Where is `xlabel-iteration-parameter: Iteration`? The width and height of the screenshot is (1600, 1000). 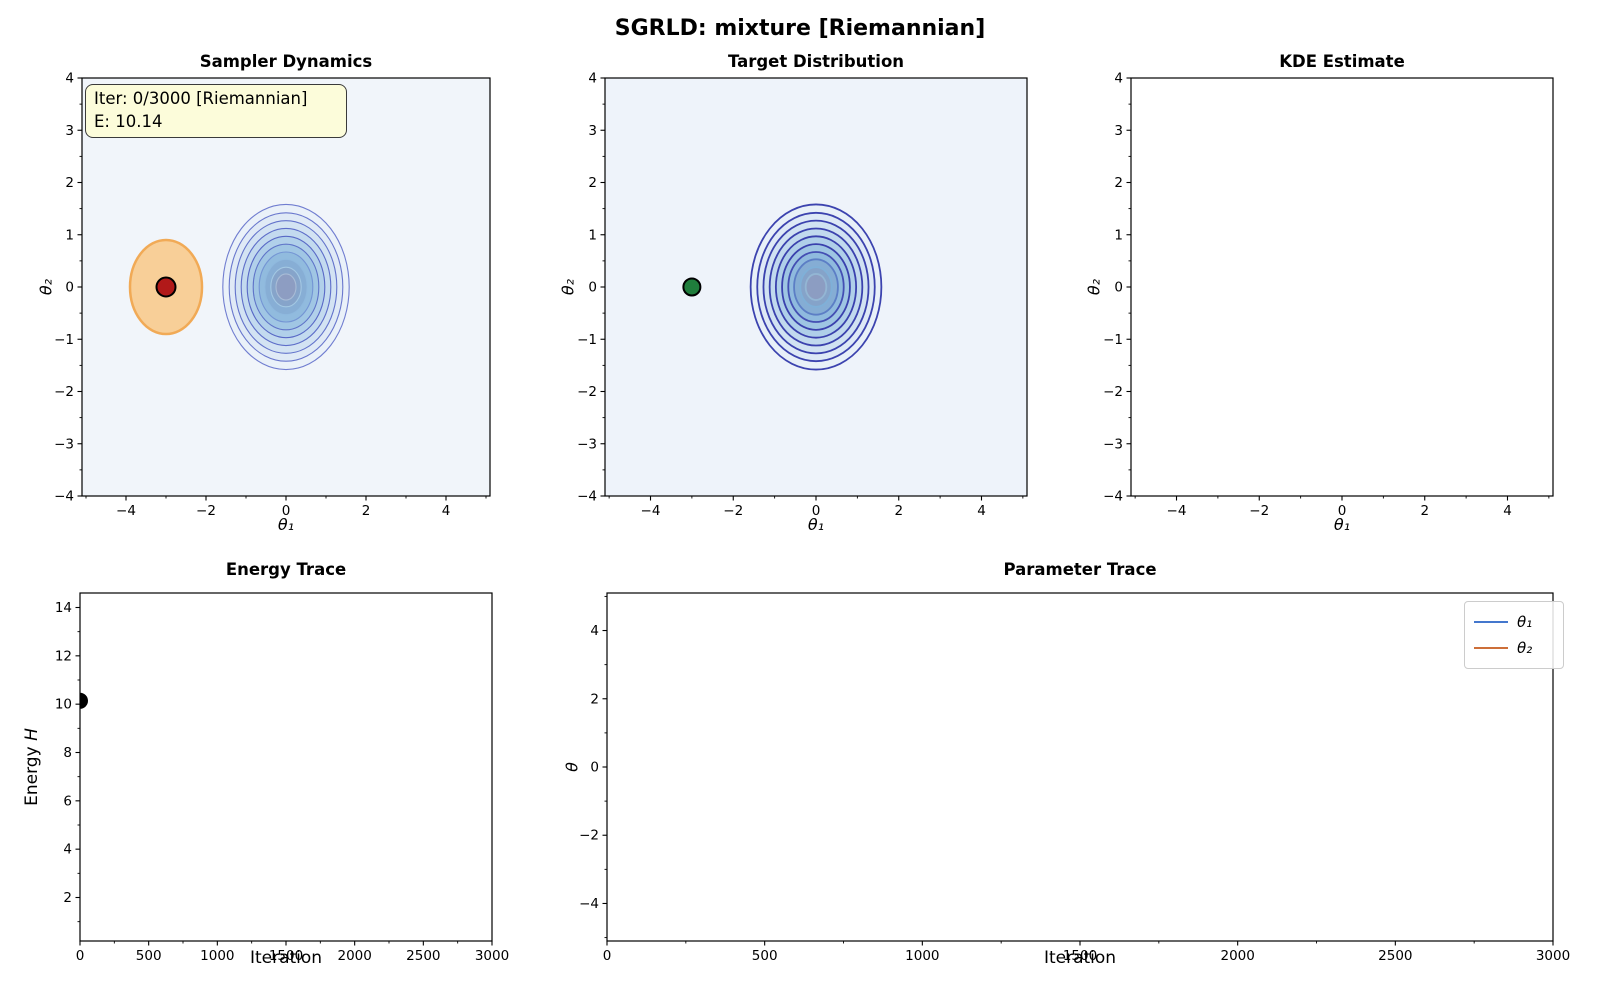
xlabel-iteration-parameter: Iteration is located at coordinates (1080, 958).